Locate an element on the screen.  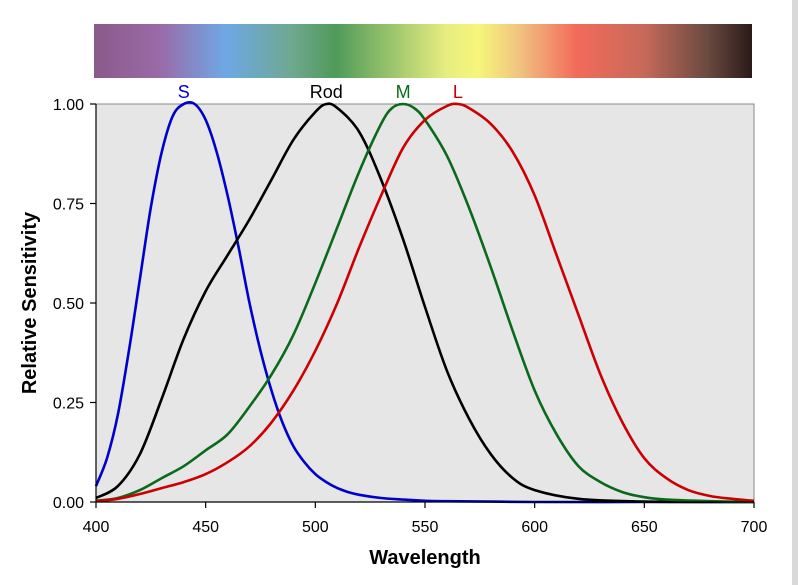
y-tick-label: 0.00 is located at coordinates (68, 503).